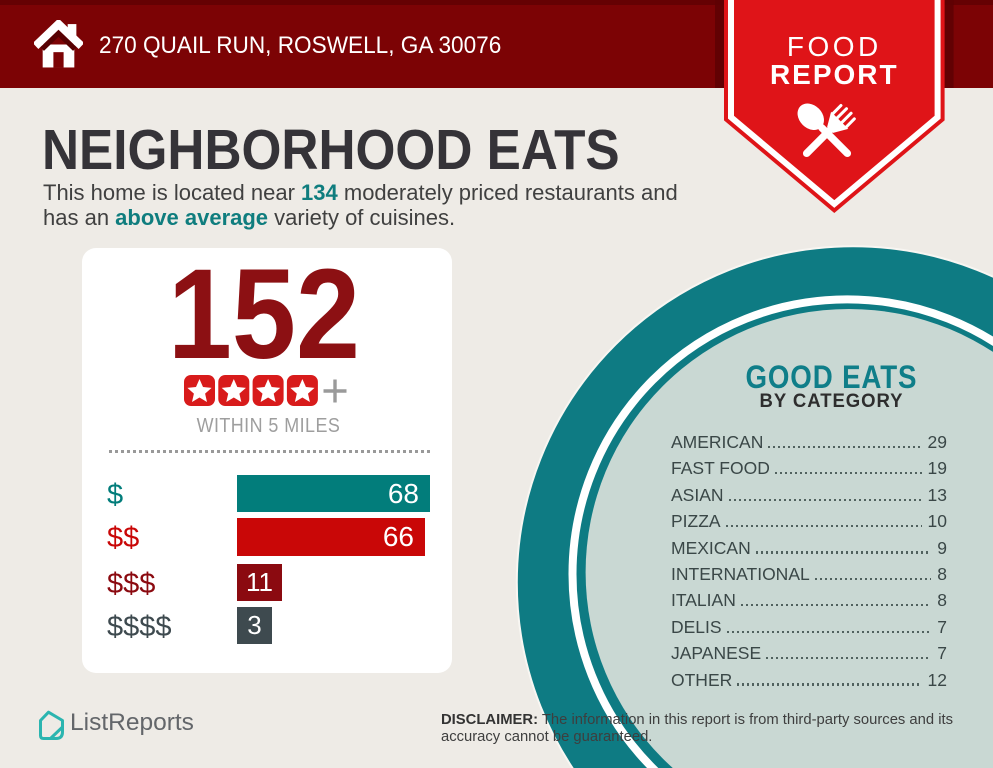 The height and width of the screenshot is (768, 993). Describe the element at coordinates (834, 74) in the screenshot. I see `svg-text: REPORT` at that location.